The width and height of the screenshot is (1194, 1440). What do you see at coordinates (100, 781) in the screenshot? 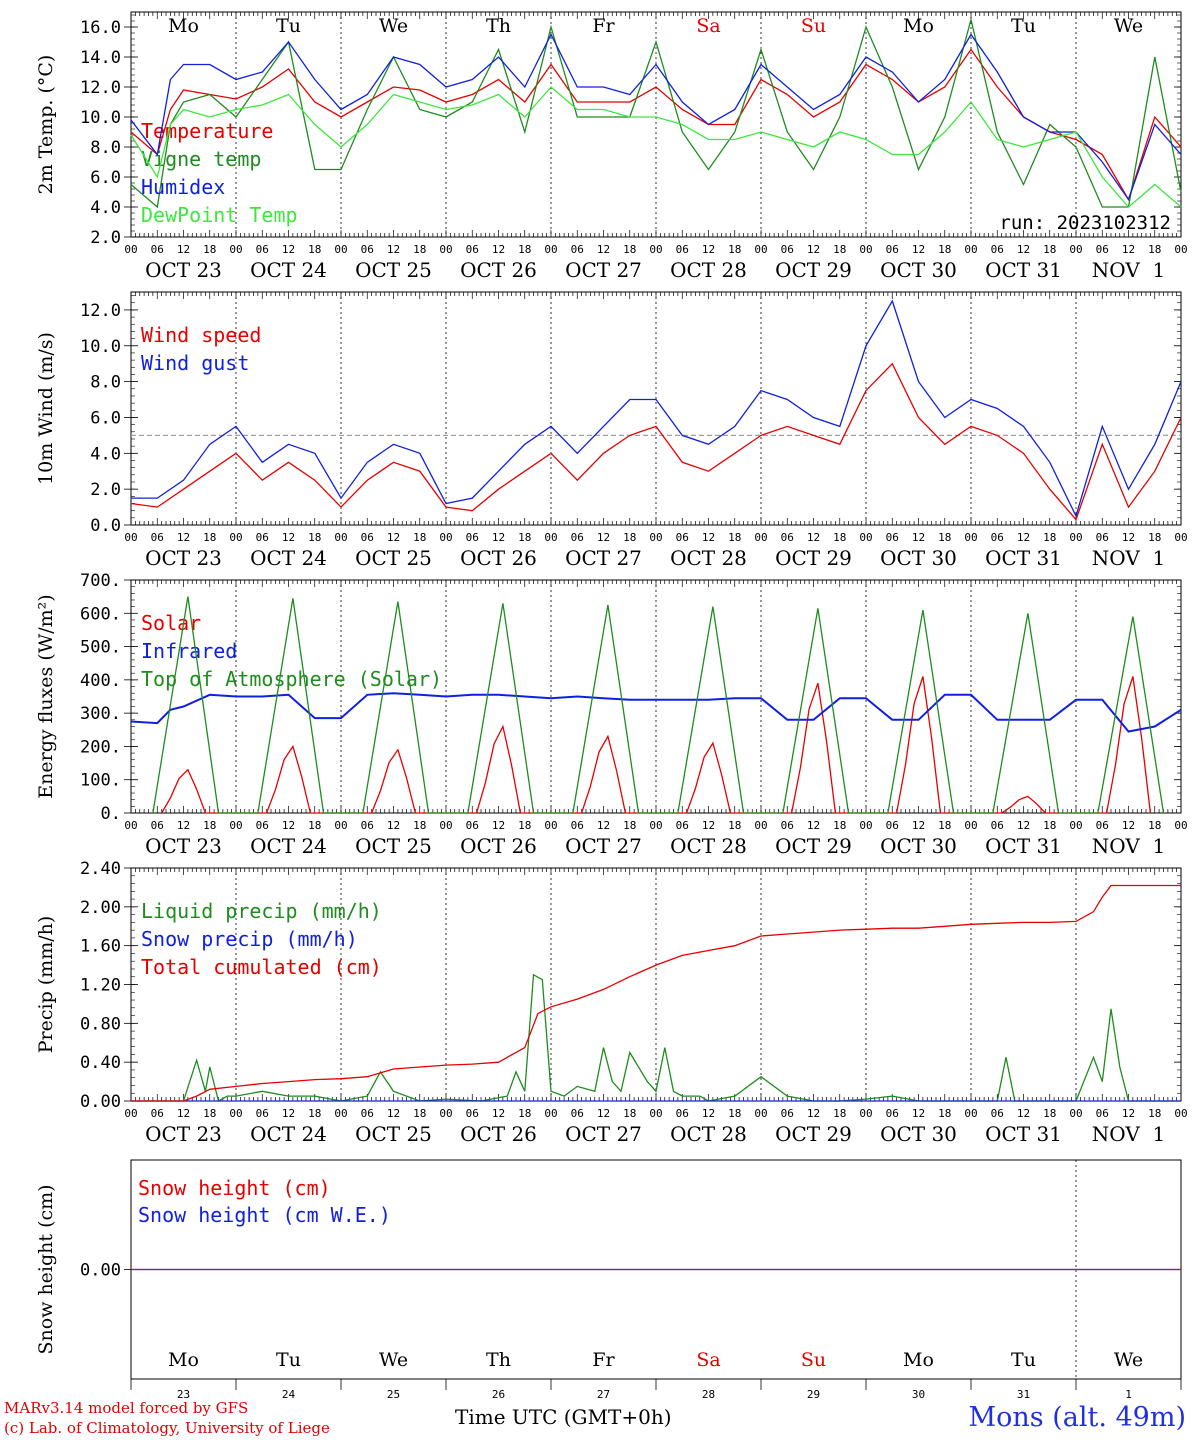
I see `y-tick-label: 100.` at bounding box center [100, 781].